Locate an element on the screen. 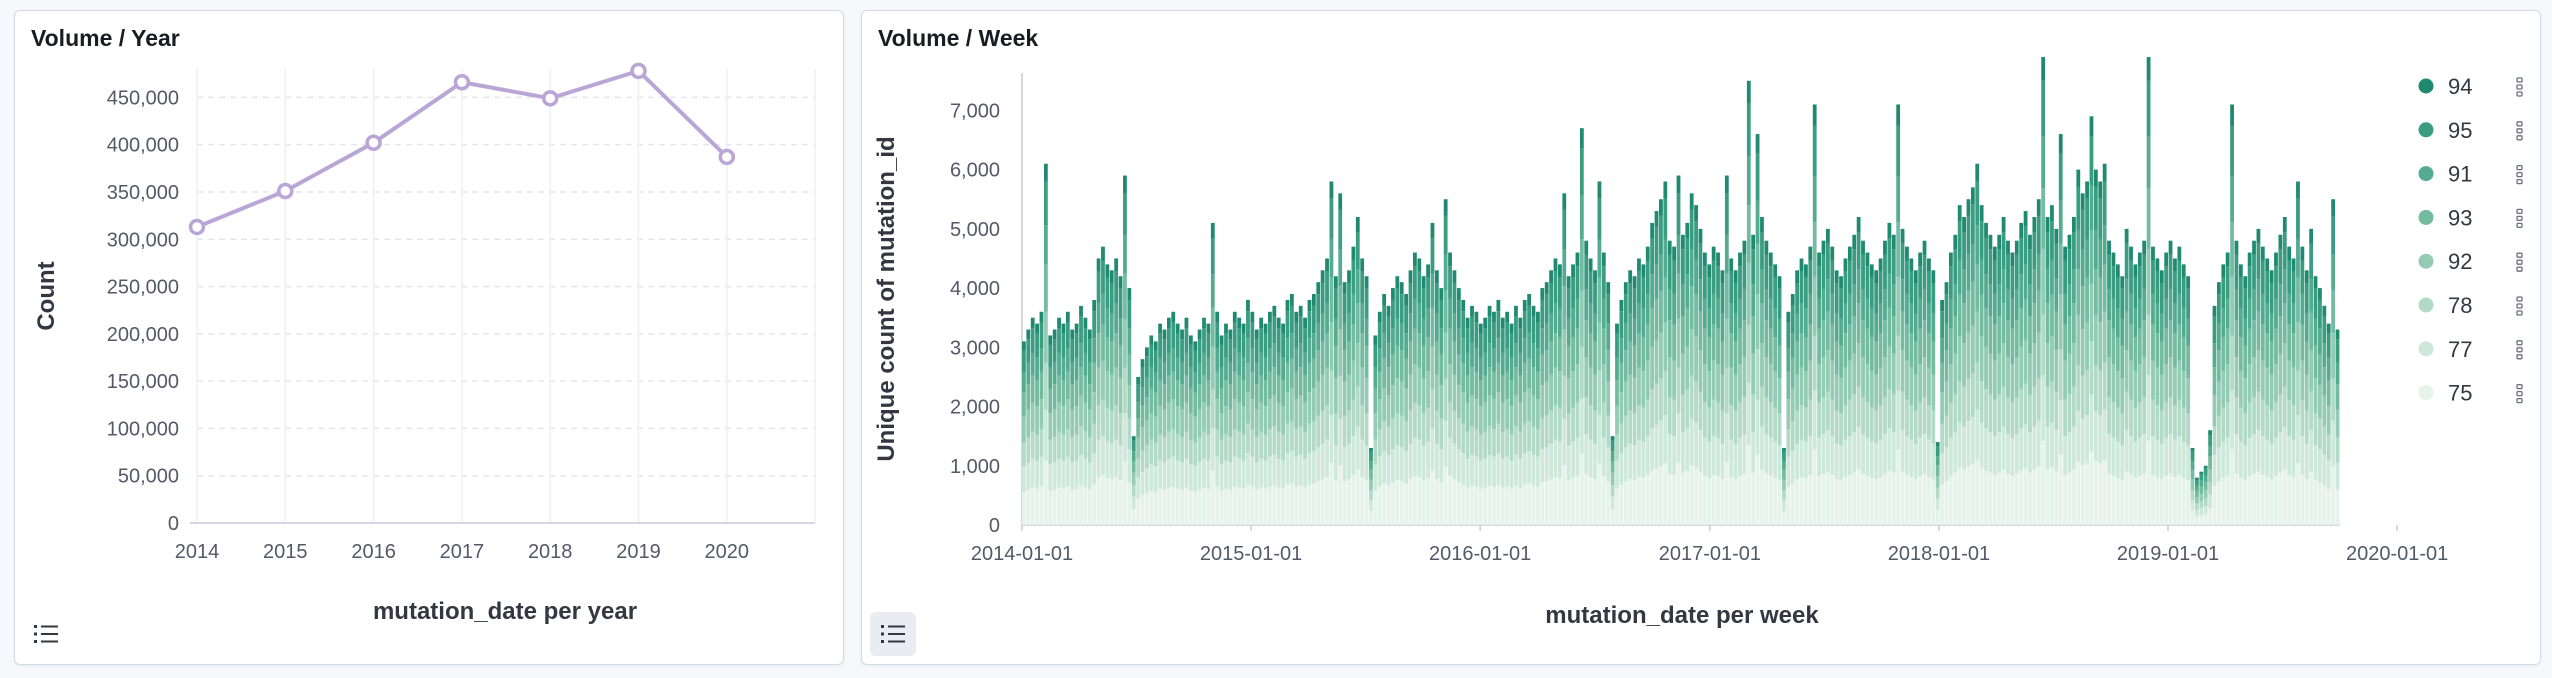 This screenshot has width=2552, height=678. y-tick-label: 350,000 is located at coordinates (143, 193).